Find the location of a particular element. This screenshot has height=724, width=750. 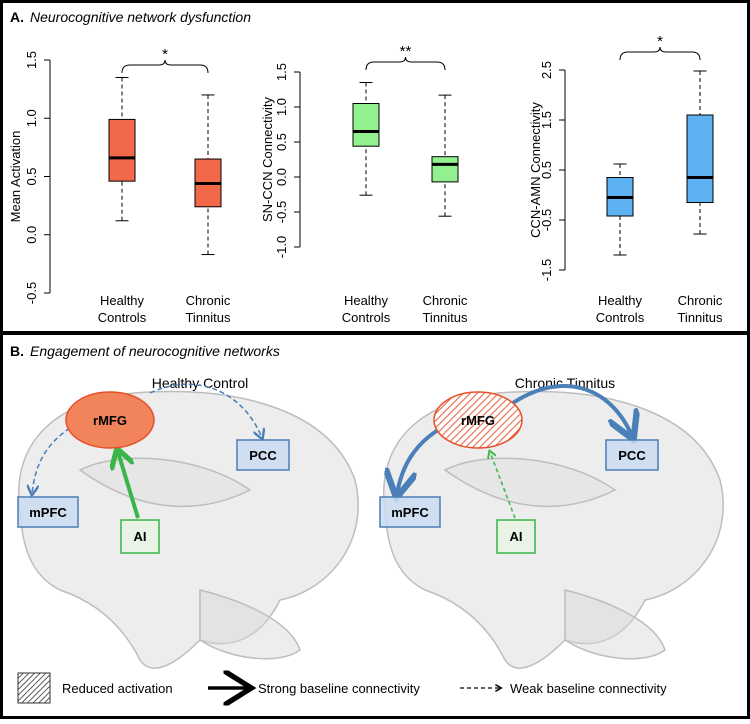

y-axis-label: SN-CCN Connectivity is located at coordinates (267, 159).